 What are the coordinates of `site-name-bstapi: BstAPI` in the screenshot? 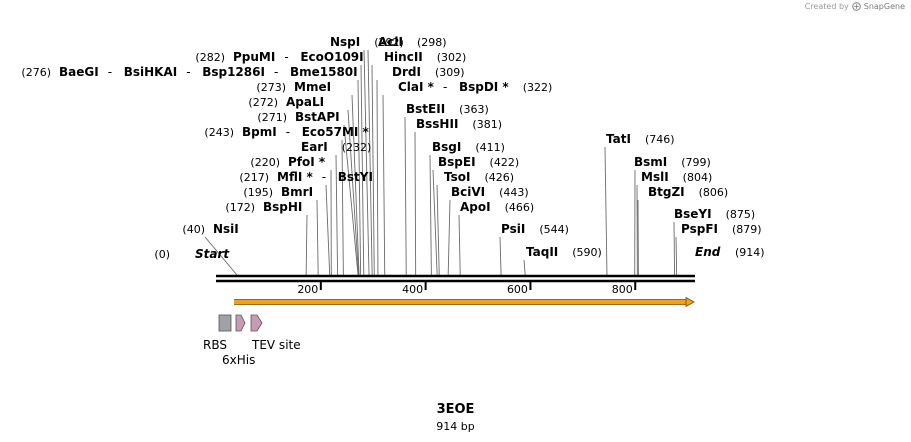 It's located at (317, 117).